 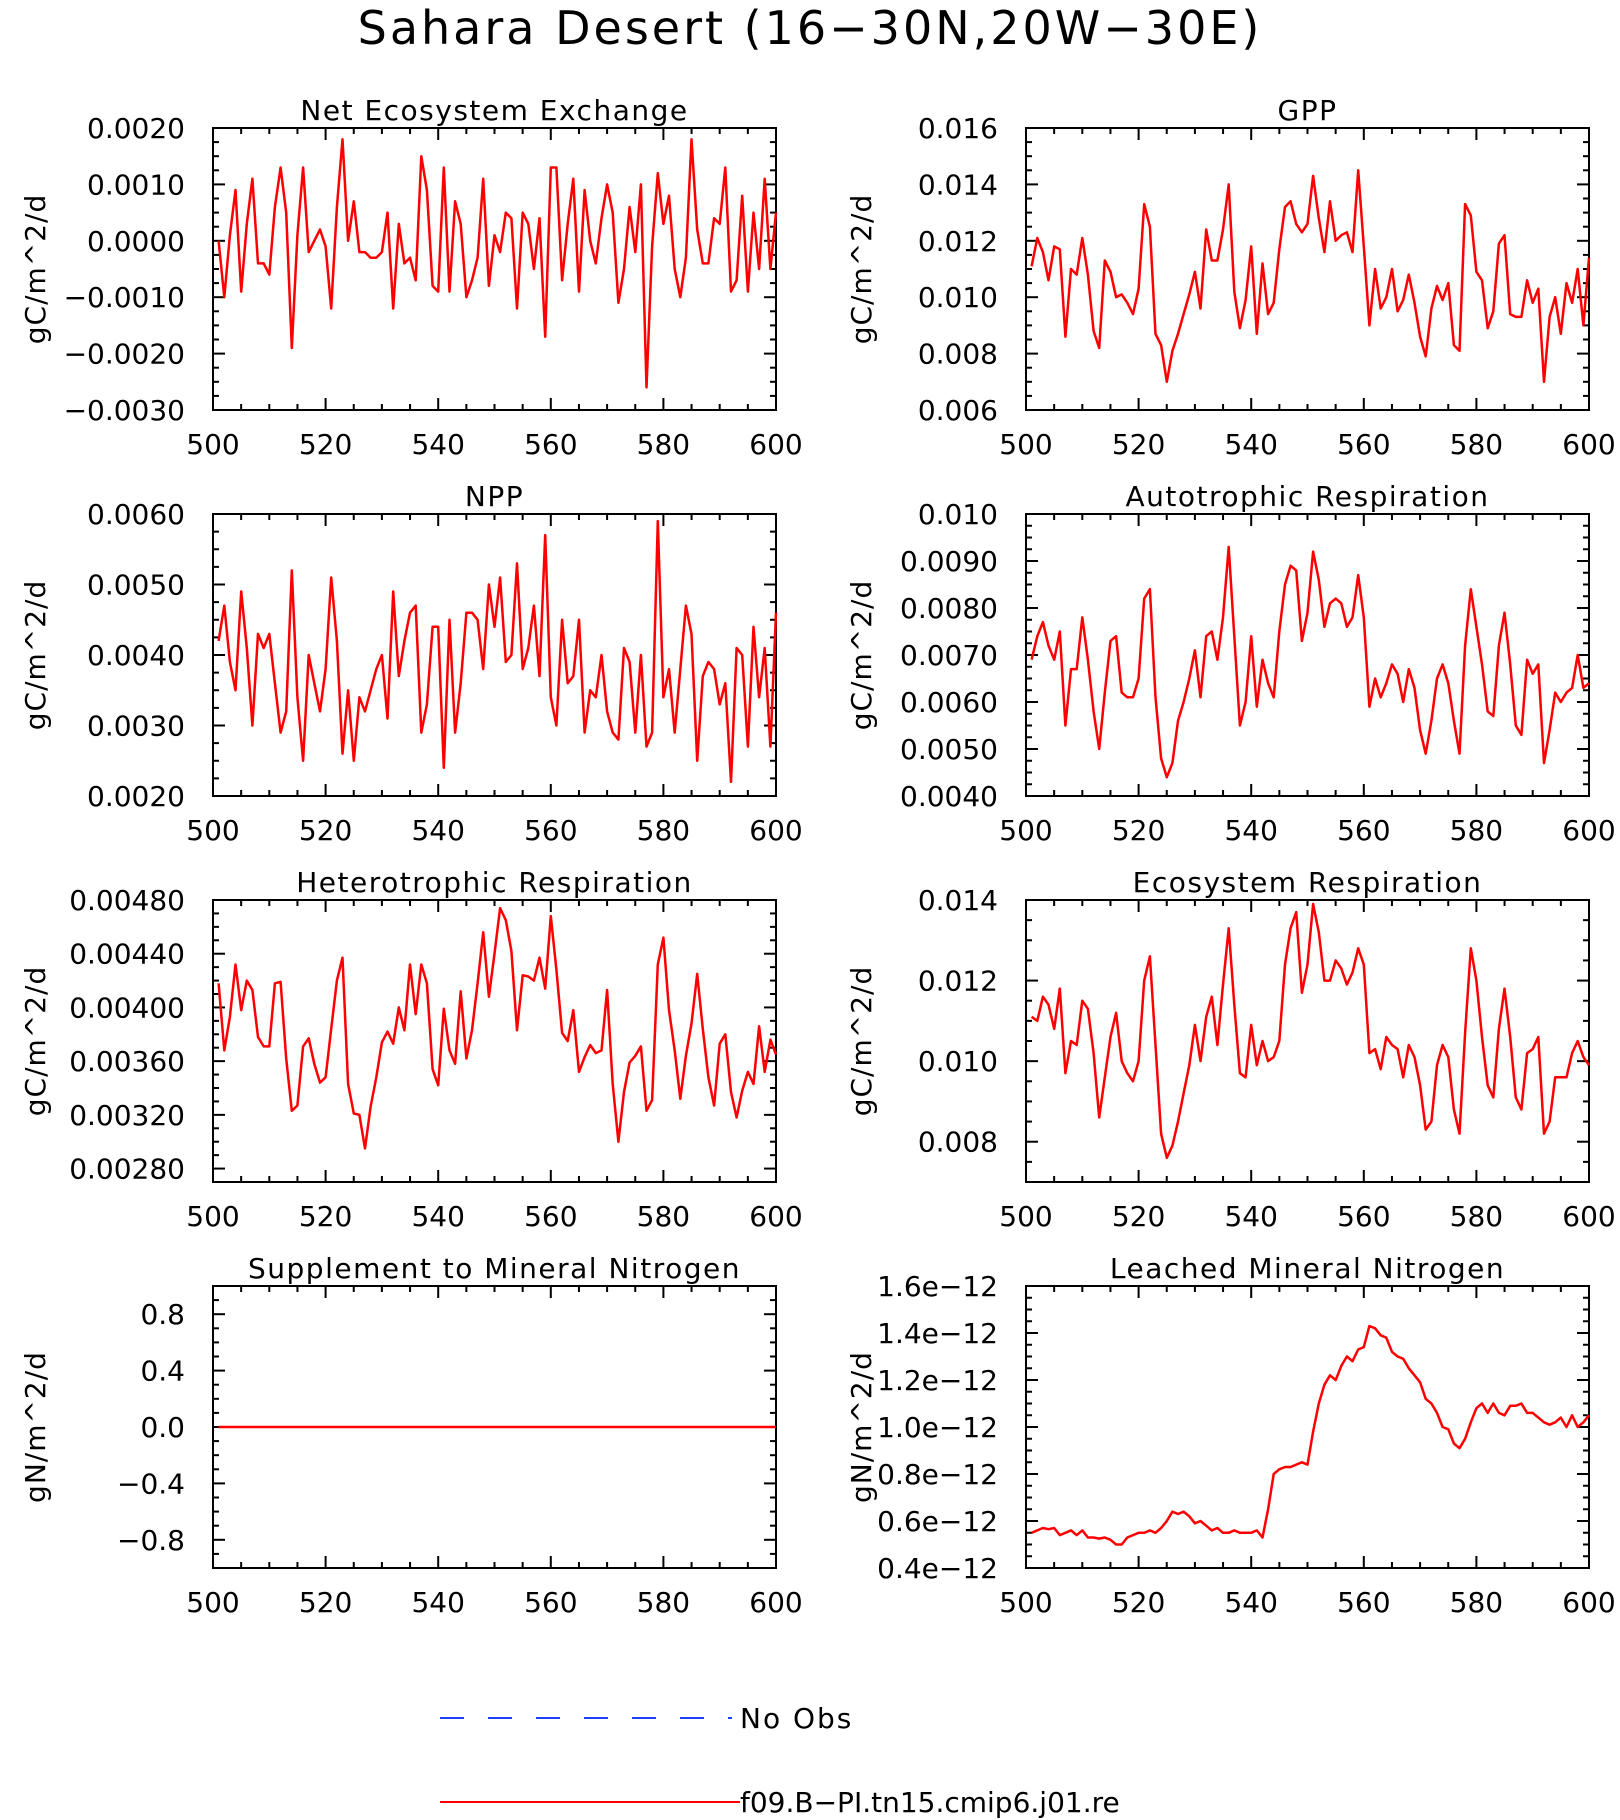 What do you see at coordinates (127, 1169) in the screenshot?
I see `y-tick-label: 0.00280` at bounding box center [127, 1169].